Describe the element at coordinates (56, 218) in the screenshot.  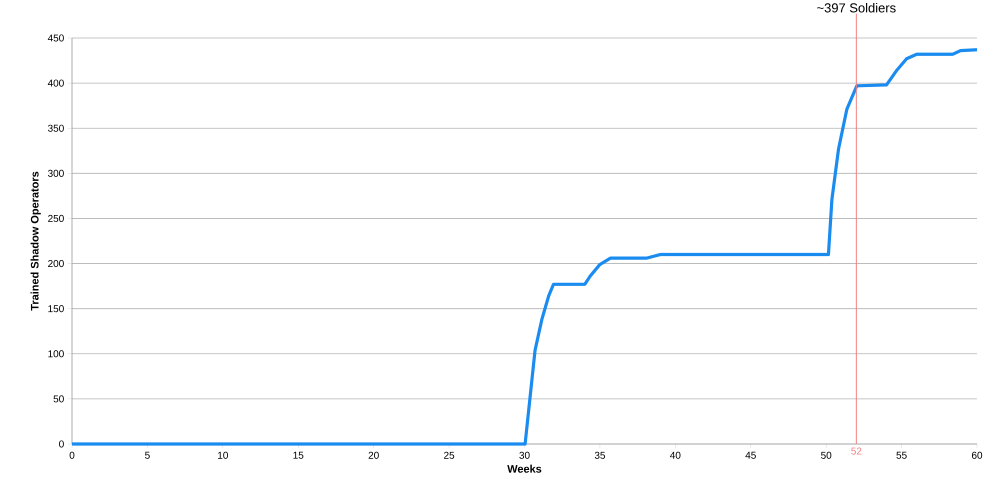
I see `y-tick-label: 250` at that location.